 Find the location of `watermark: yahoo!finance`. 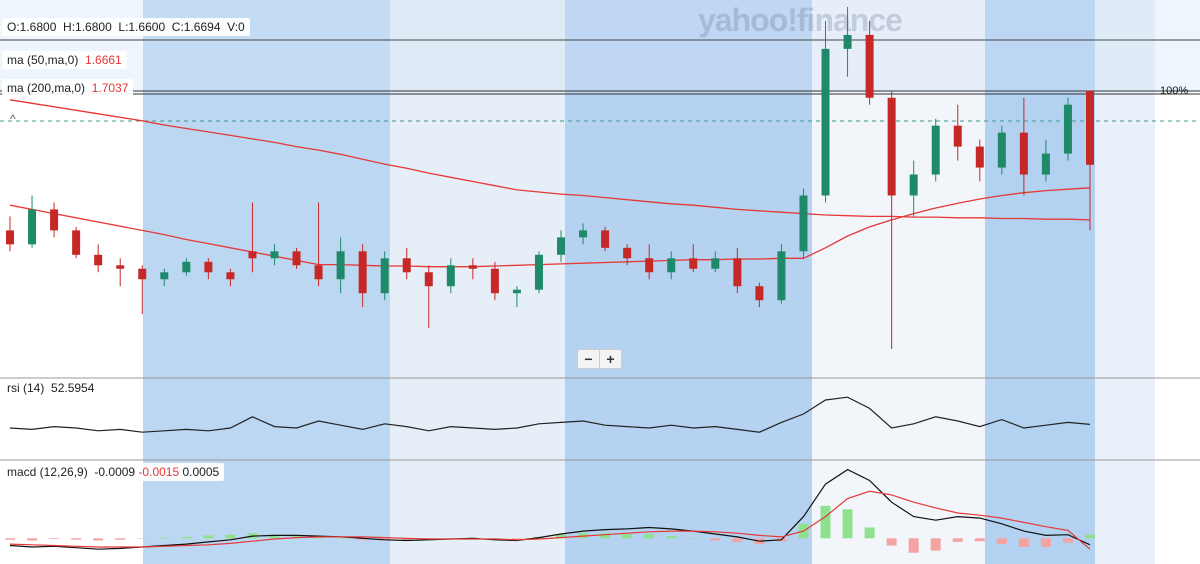

watermark: yahoo!finance is located at coordinates (800, 20).